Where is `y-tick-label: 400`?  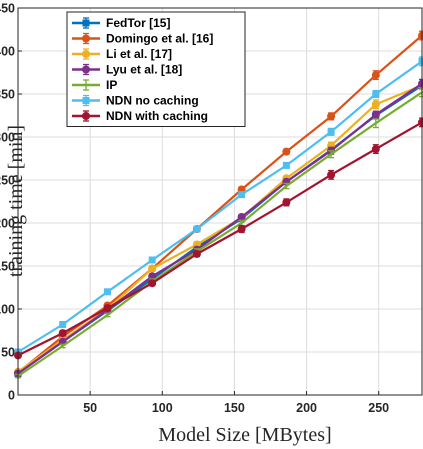
y-tick-label: 400 is located at coordinates (7, 52).